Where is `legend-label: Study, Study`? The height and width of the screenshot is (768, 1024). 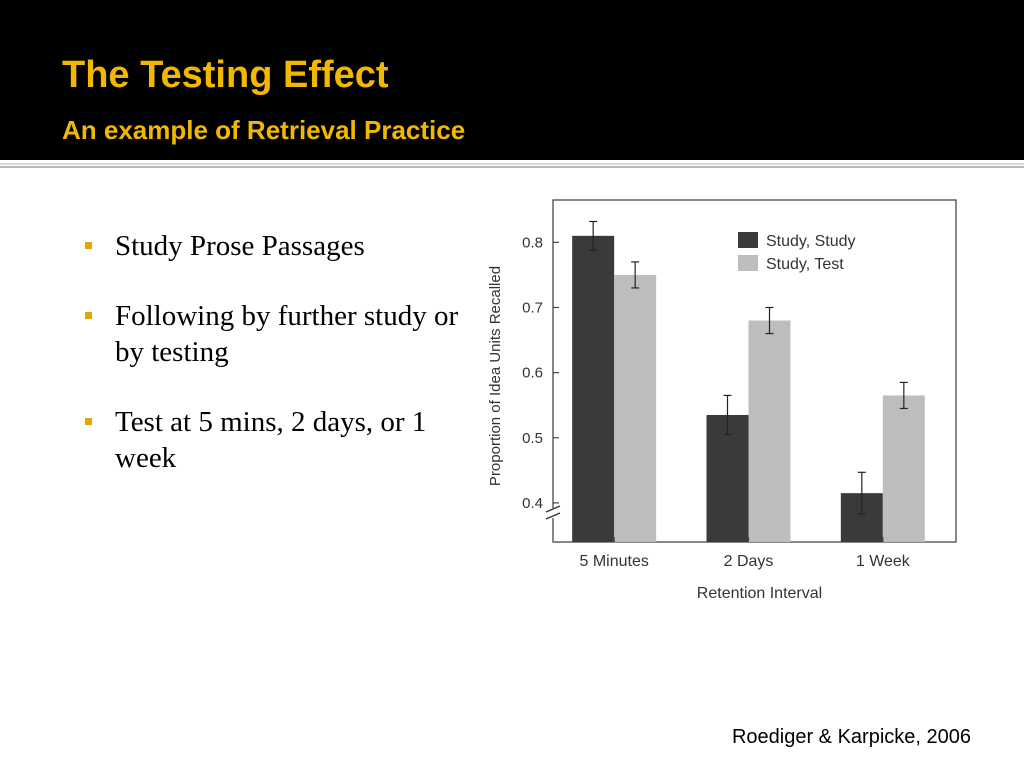 legend-label: Study, Study is located at coordinates (811, 241).